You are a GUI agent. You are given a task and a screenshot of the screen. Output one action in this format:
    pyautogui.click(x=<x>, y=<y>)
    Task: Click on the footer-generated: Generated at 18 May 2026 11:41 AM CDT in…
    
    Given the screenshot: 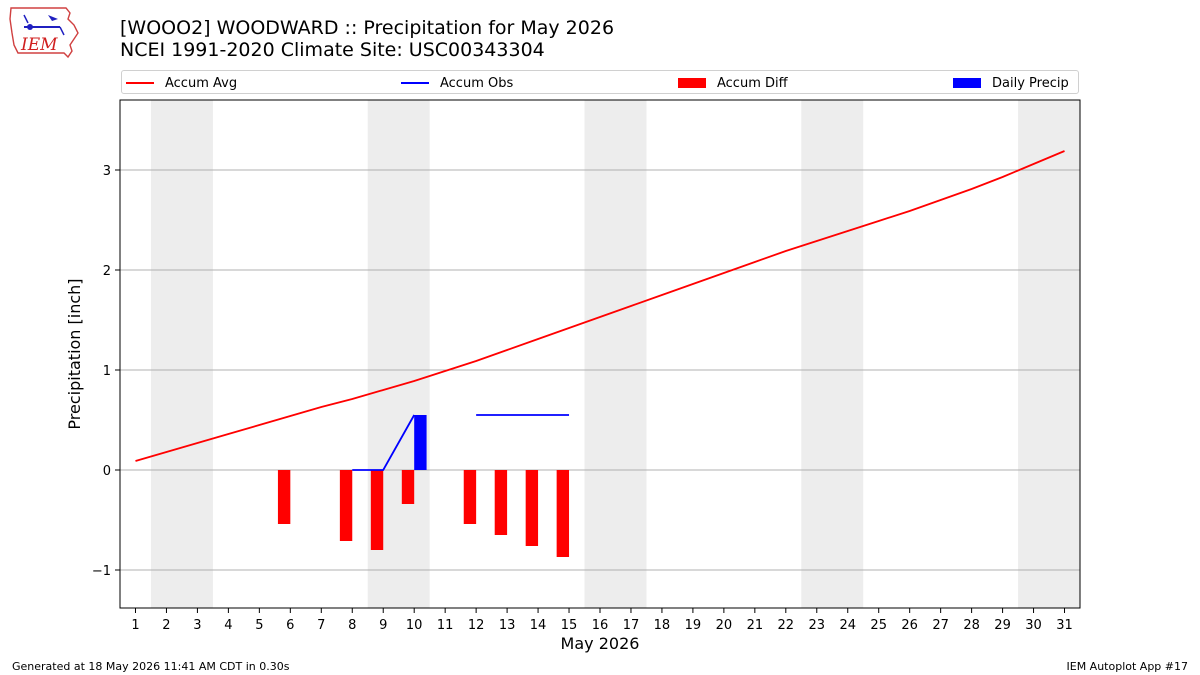 What is the action you would take?
    pyautogui.click(x=151, y=666)
    